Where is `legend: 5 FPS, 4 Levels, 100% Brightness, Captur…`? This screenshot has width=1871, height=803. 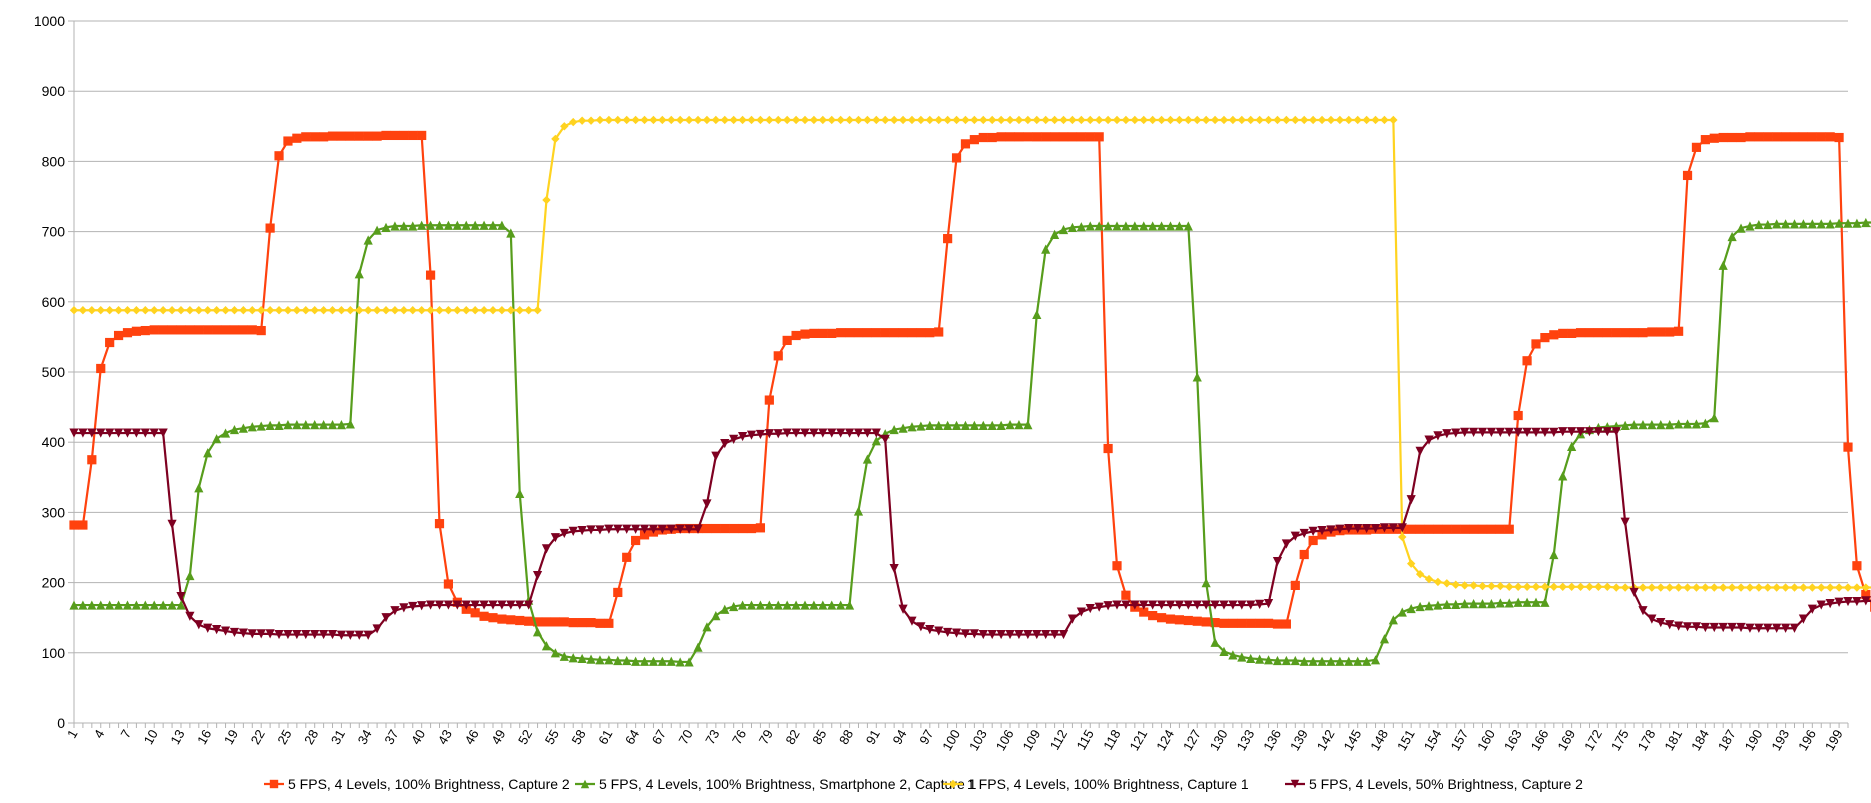
legend: 5 FPS, 4 Levels, 100% Brightness, Captur… is located at coordinates (923, 784).